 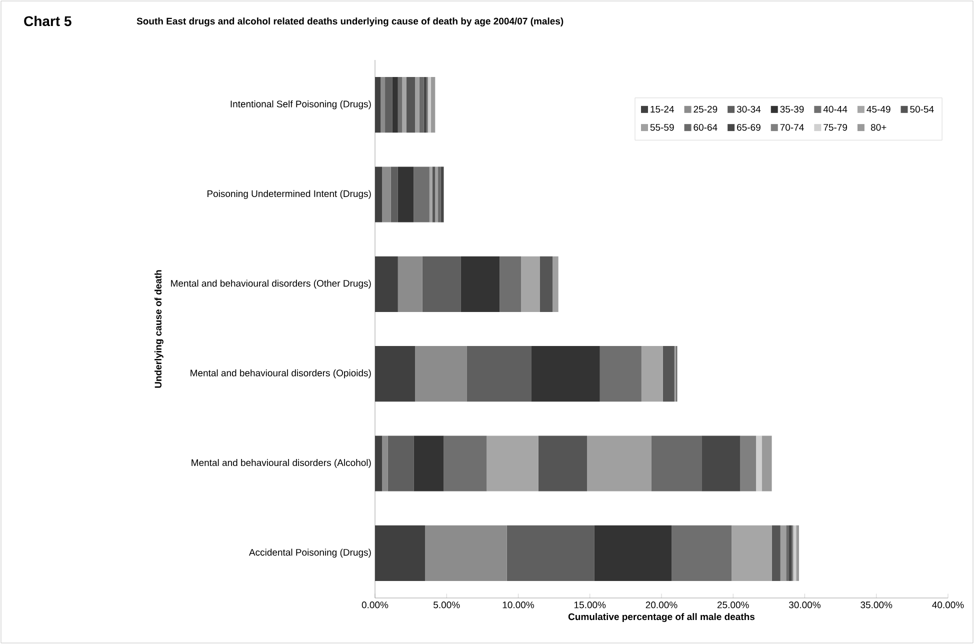 What do you see at coordinates (662, 605) in the screenshot?
I see `x-tick-label: 20.00%` at bounding box center [662, 605].